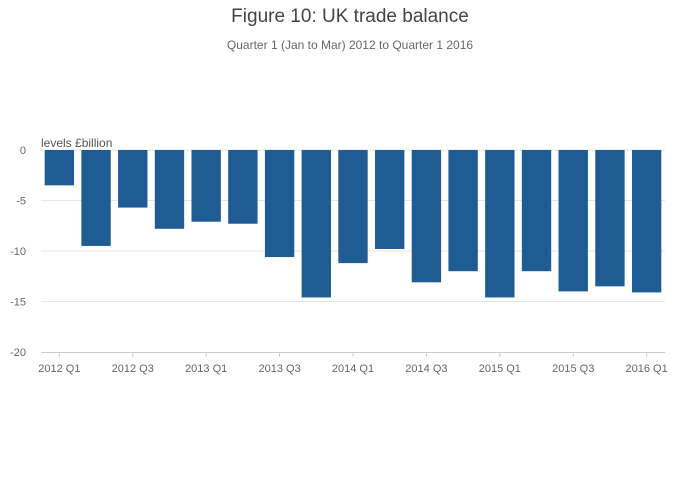 The height and width of the screenshot is (502, 700). I want to click on x-tick-label: 2013 Q3, so click(279, 369).